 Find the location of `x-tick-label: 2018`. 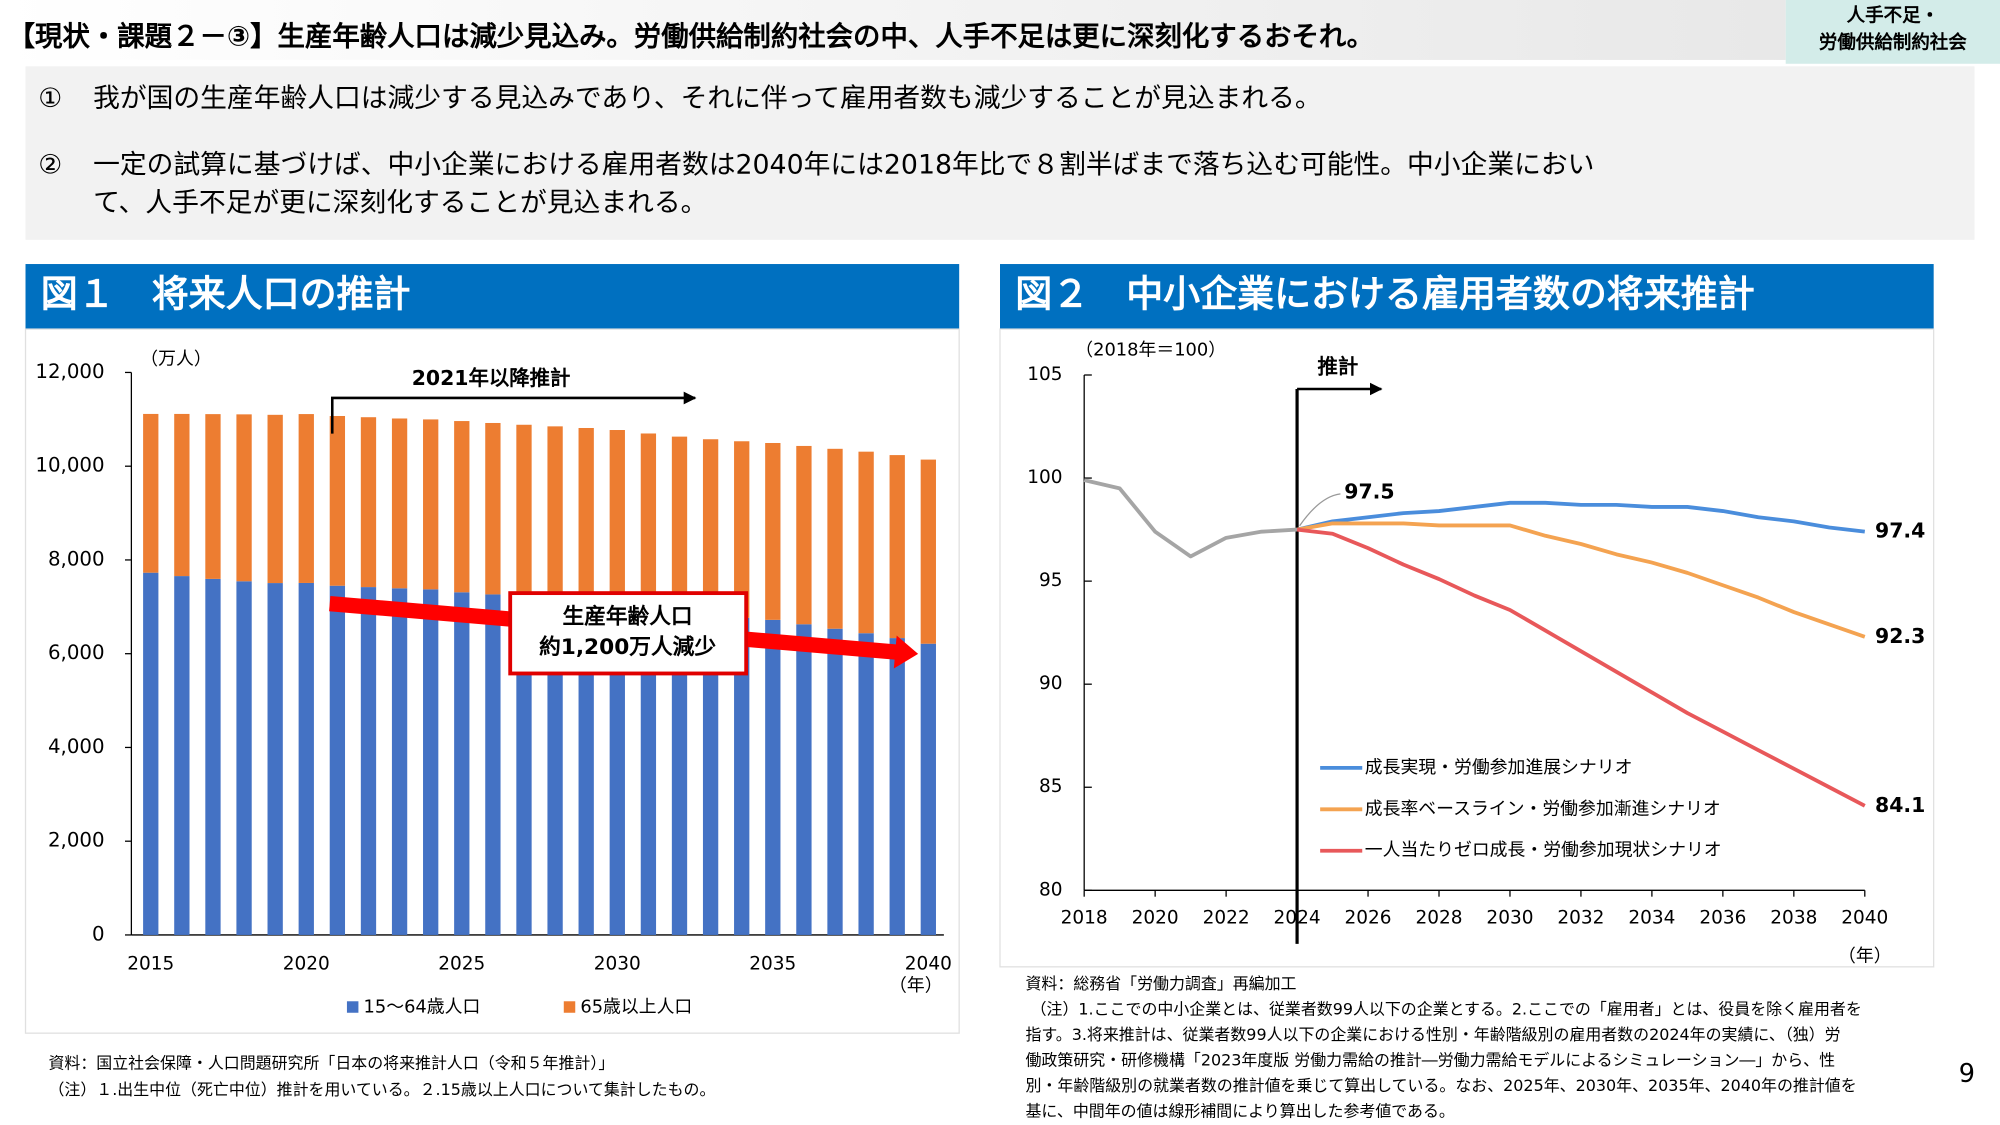

x-tick-label: 2018 is located at coordinates (1084, 917).